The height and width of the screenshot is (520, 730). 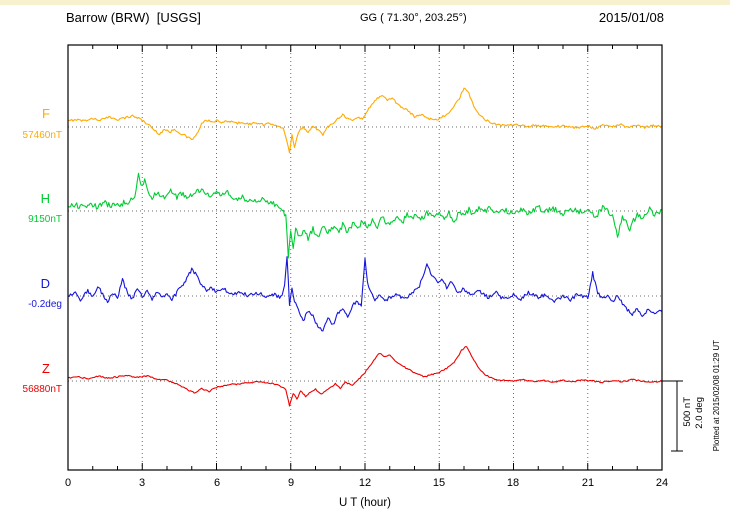 What do you see at coordinates (631, 17) in the screenshot?
I see `plot-date: 2015/01/08` at bounding box center [631, 17].